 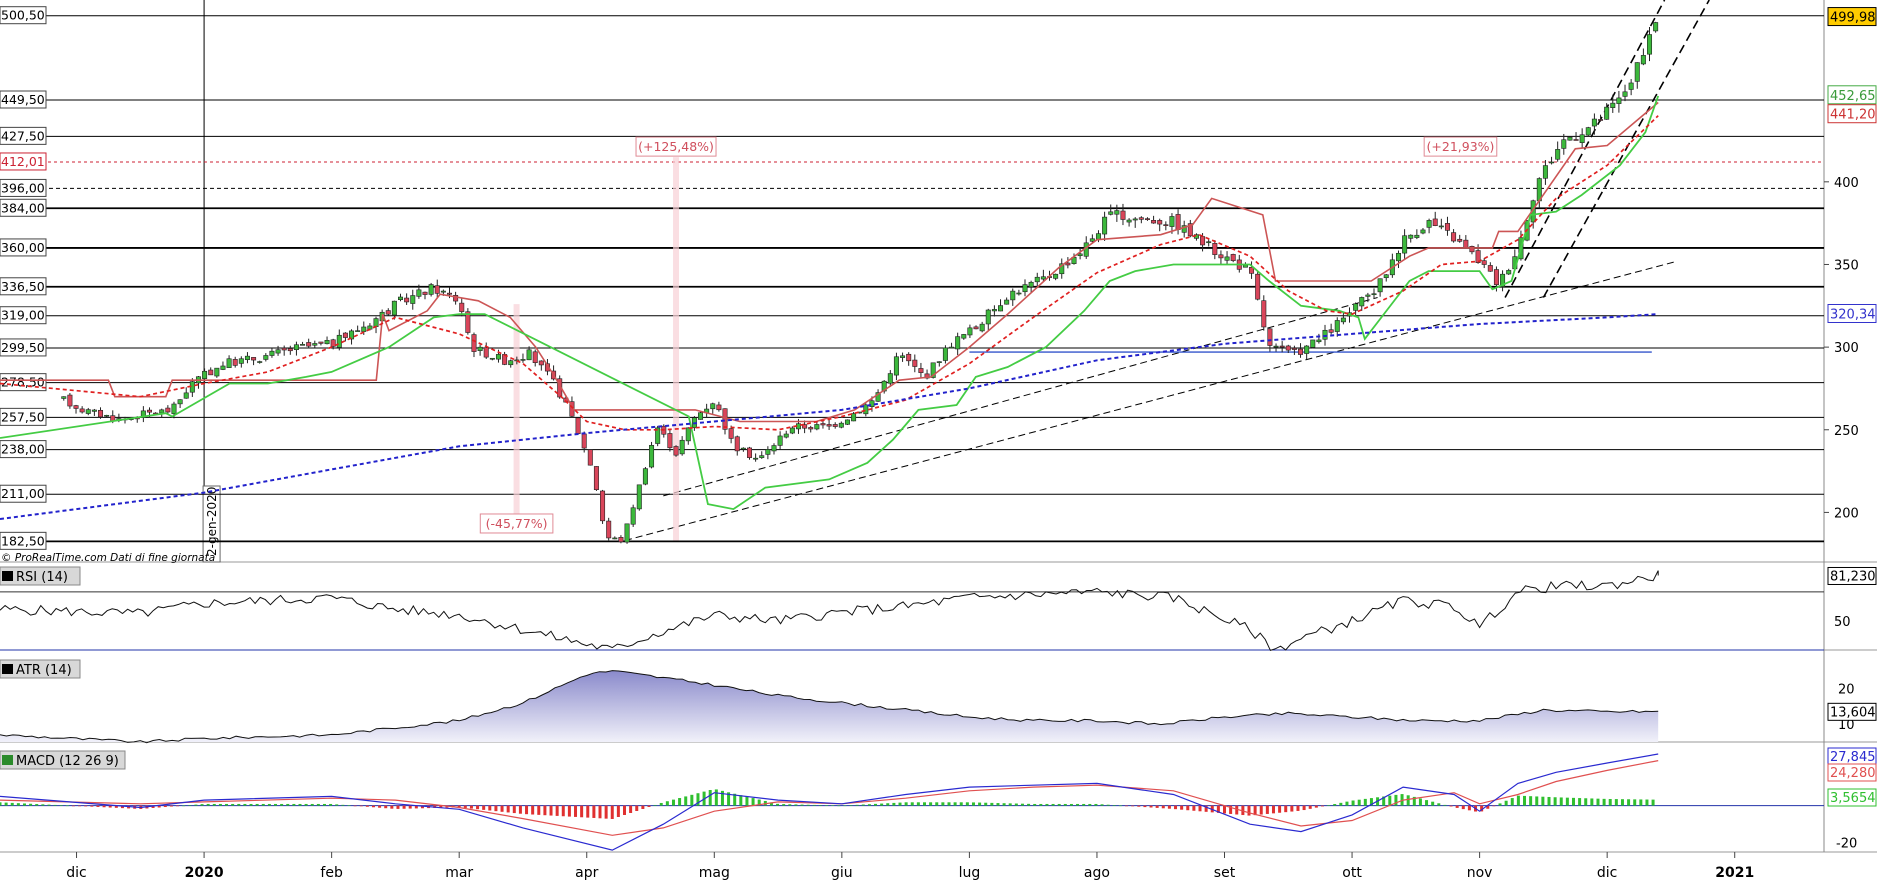 I want to click on time-axis-label: mar, so click(x=459, y=873).